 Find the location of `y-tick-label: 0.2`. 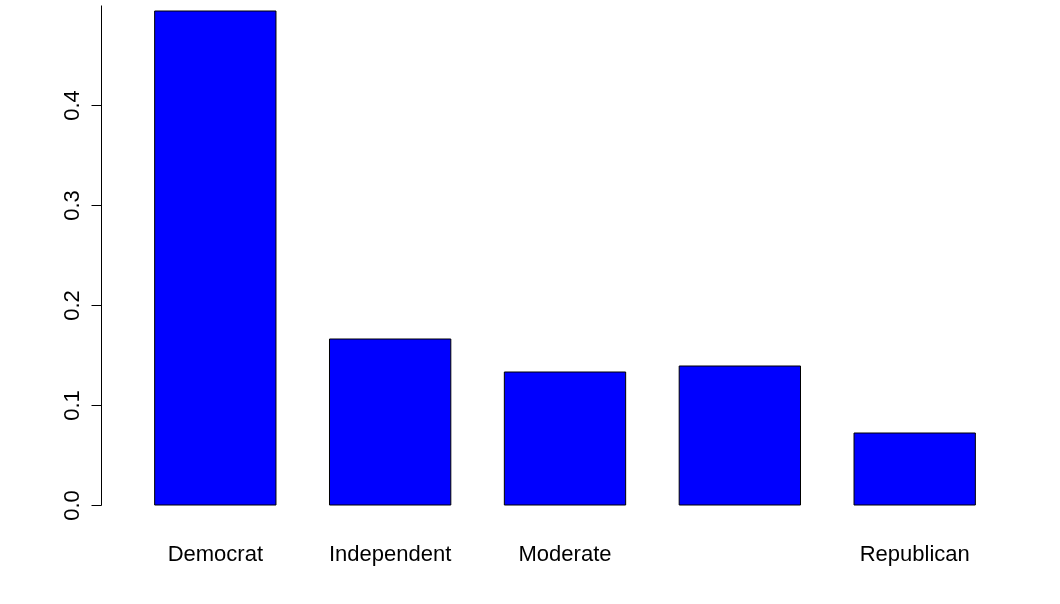

y-tick-label: 0.2 is located at coordinates (71, 305).